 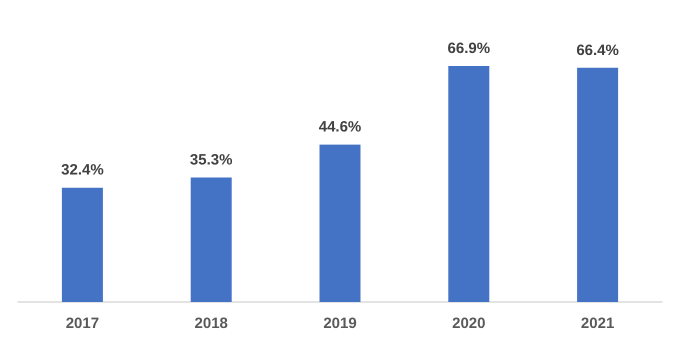 I want to click on x-tick-label: 2019, so click(x=340, y=323).